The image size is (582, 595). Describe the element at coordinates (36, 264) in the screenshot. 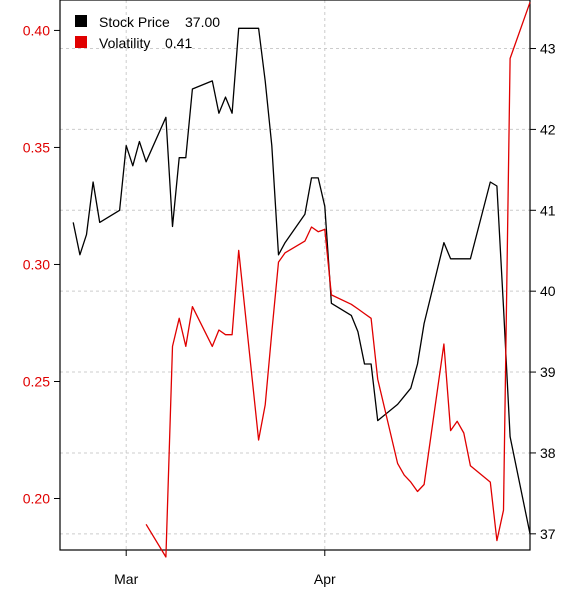

I see `left-tick-label: 0.30` at that location.